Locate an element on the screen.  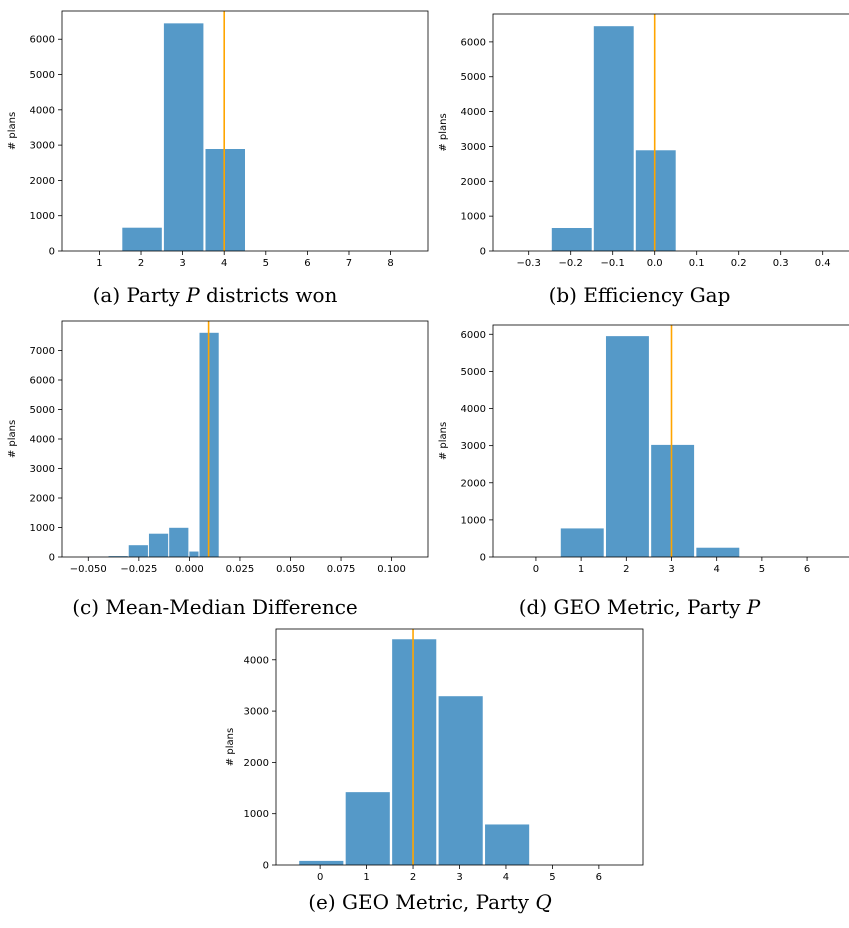
xtick-label-b-6: 0.3 is located at coordinates (781, 263).